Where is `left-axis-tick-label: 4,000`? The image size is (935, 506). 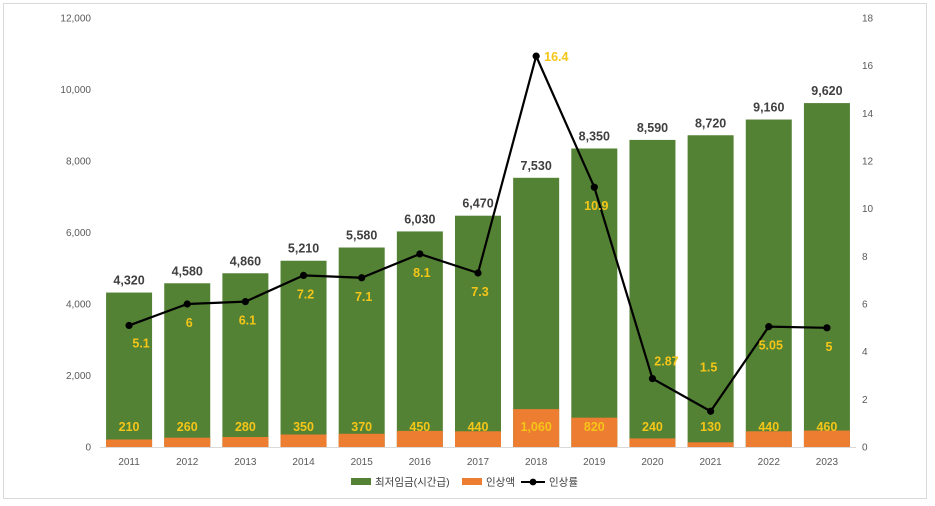 left-axis-tick-label: 4,000 is located at coordinates (78, 305).